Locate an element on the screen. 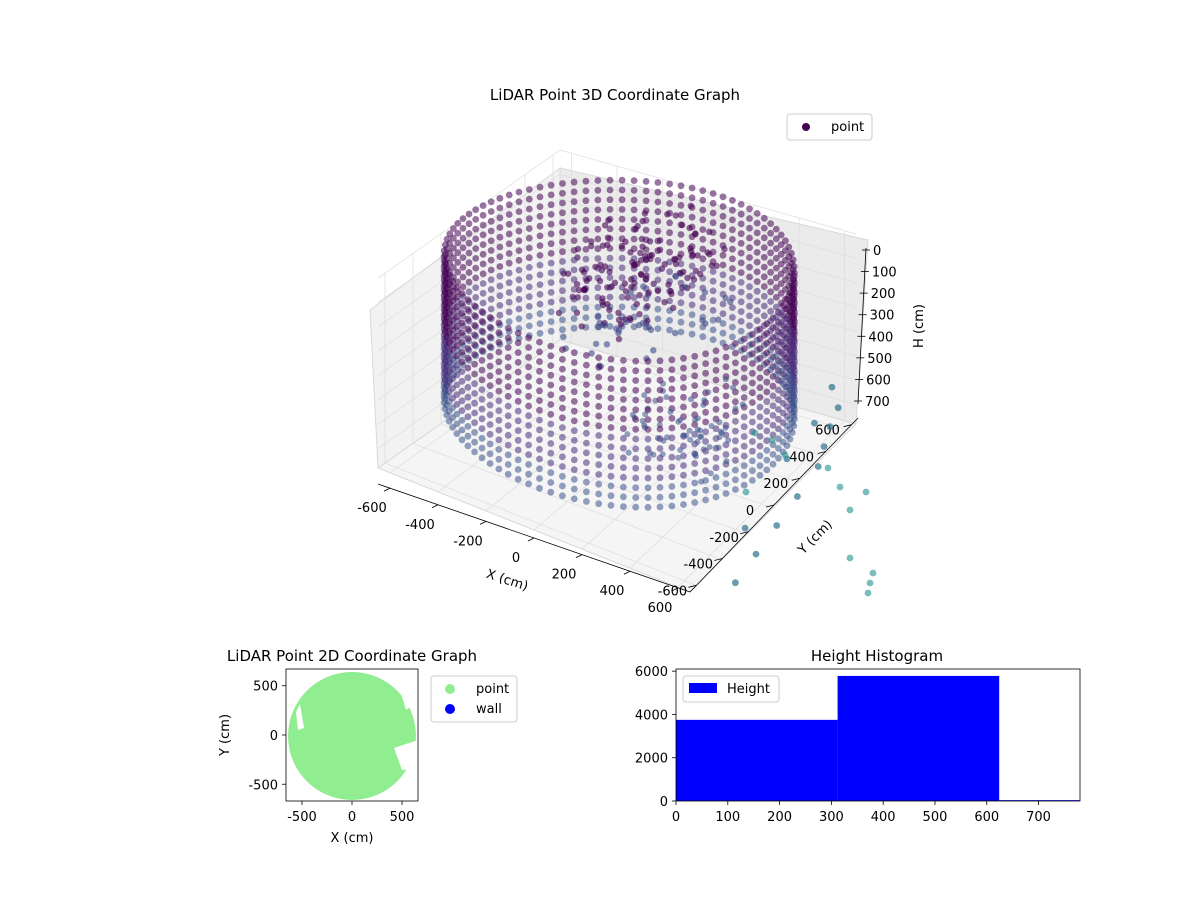 The width and height of the screenshot is (1200, 900). y-tick-label-histogram: 0 is located at coordinates (664, 802).